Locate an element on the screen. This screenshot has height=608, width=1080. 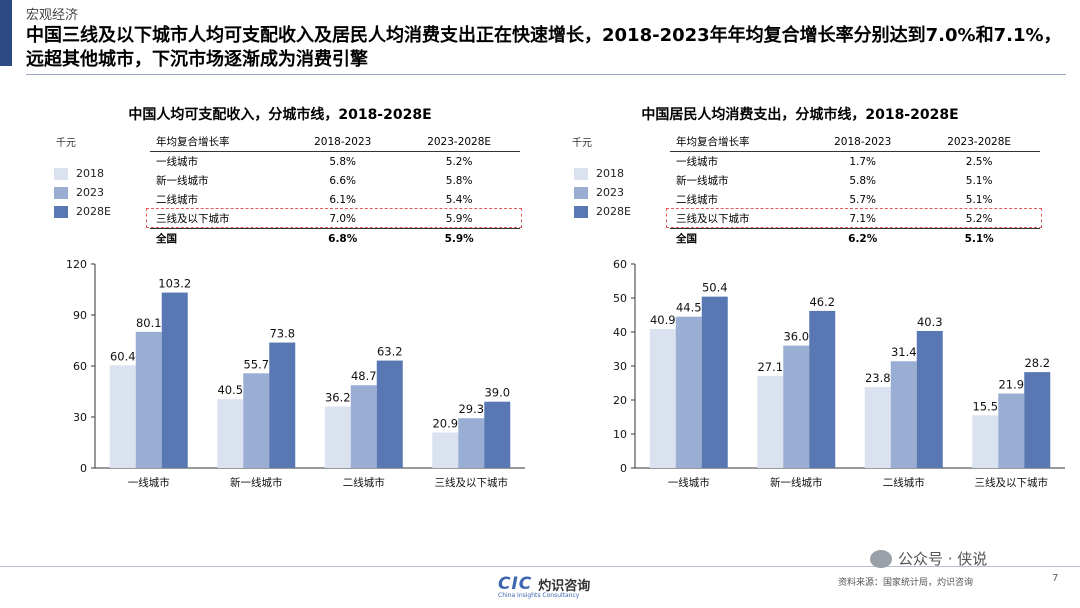
y-tick-label: 40 is located at coordinates (620, 332).